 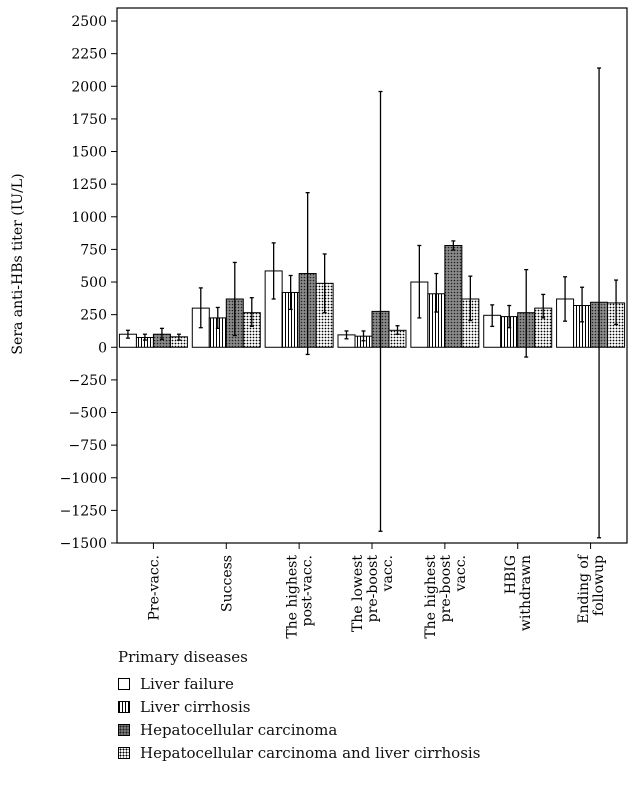 I want to click on x-tick-label-line: Pre-vacc., so click(x=154, y=588).